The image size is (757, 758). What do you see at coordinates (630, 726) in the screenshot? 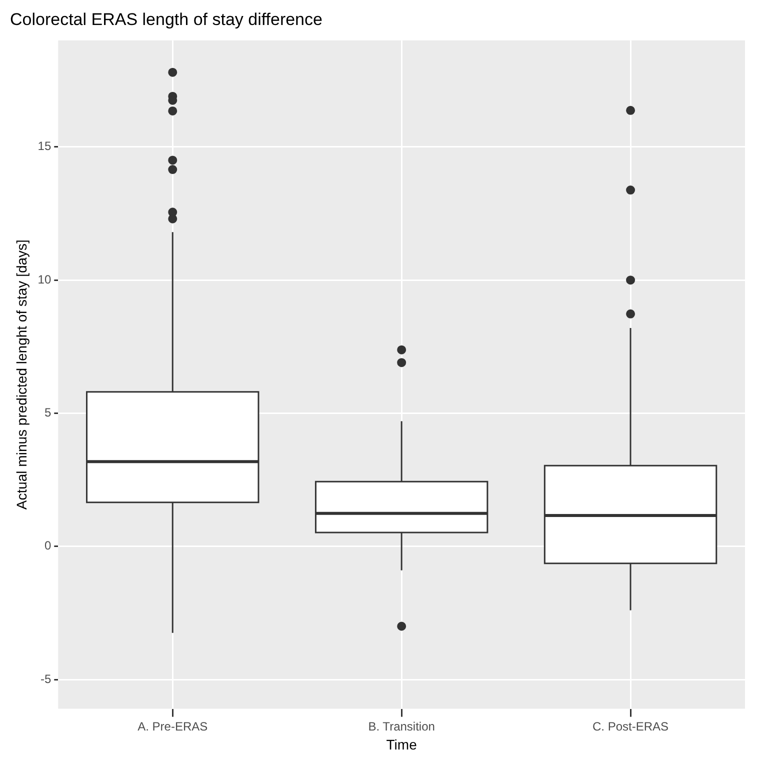
I see `x-tick-label: C. Post-ERAS` at bounding box center [630, 726].